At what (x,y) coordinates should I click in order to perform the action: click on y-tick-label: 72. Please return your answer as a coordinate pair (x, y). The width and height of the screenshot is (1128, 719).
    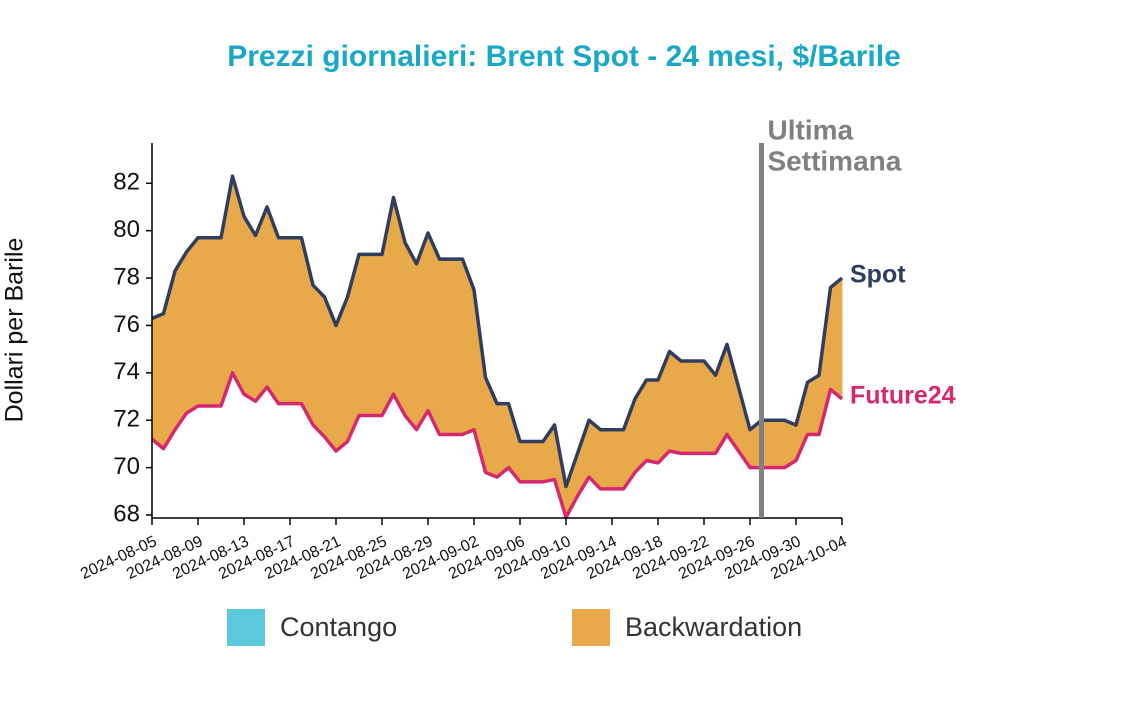
    Looking at the image, I should click on (126, 419).